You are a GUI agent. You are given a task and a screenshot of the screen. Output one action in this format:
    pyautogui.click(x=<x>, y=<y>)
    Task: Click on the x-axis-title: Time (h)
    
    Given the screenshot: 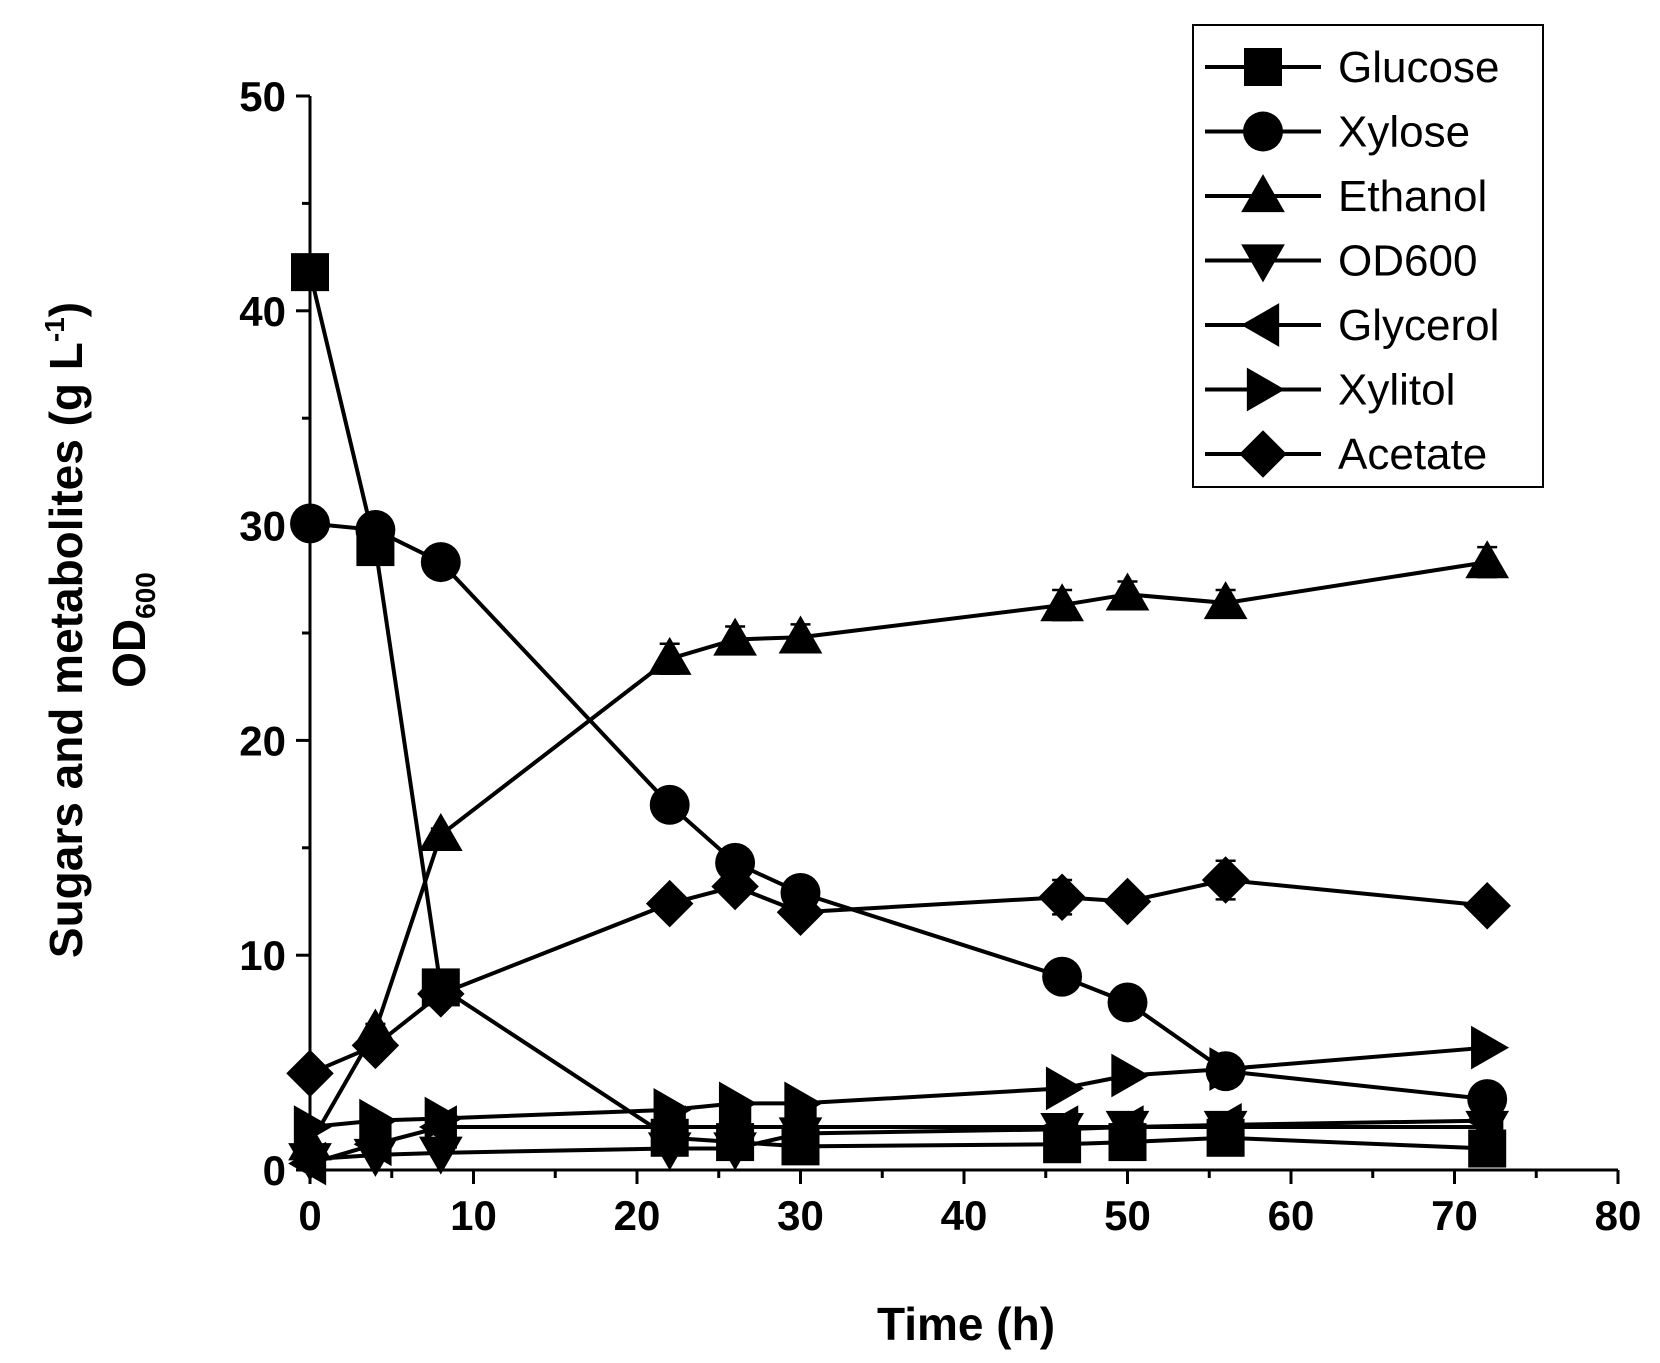 What is the action you would take?
    pyautogui.click(x=966, y=1324)
    